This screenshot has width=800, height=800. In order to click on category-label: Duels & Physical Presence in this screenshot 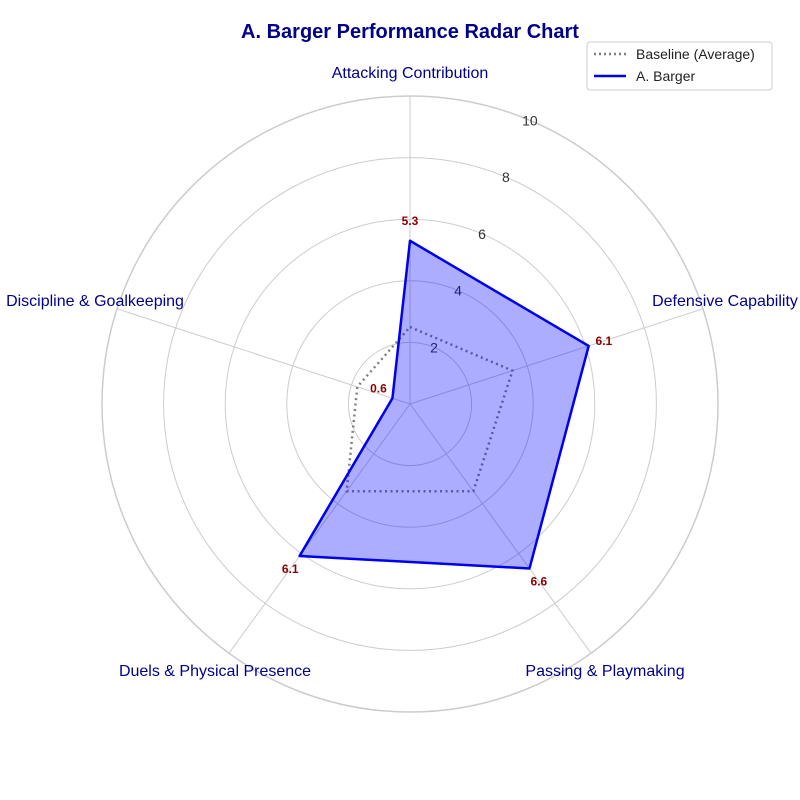, I will do `click(215, 671)`.